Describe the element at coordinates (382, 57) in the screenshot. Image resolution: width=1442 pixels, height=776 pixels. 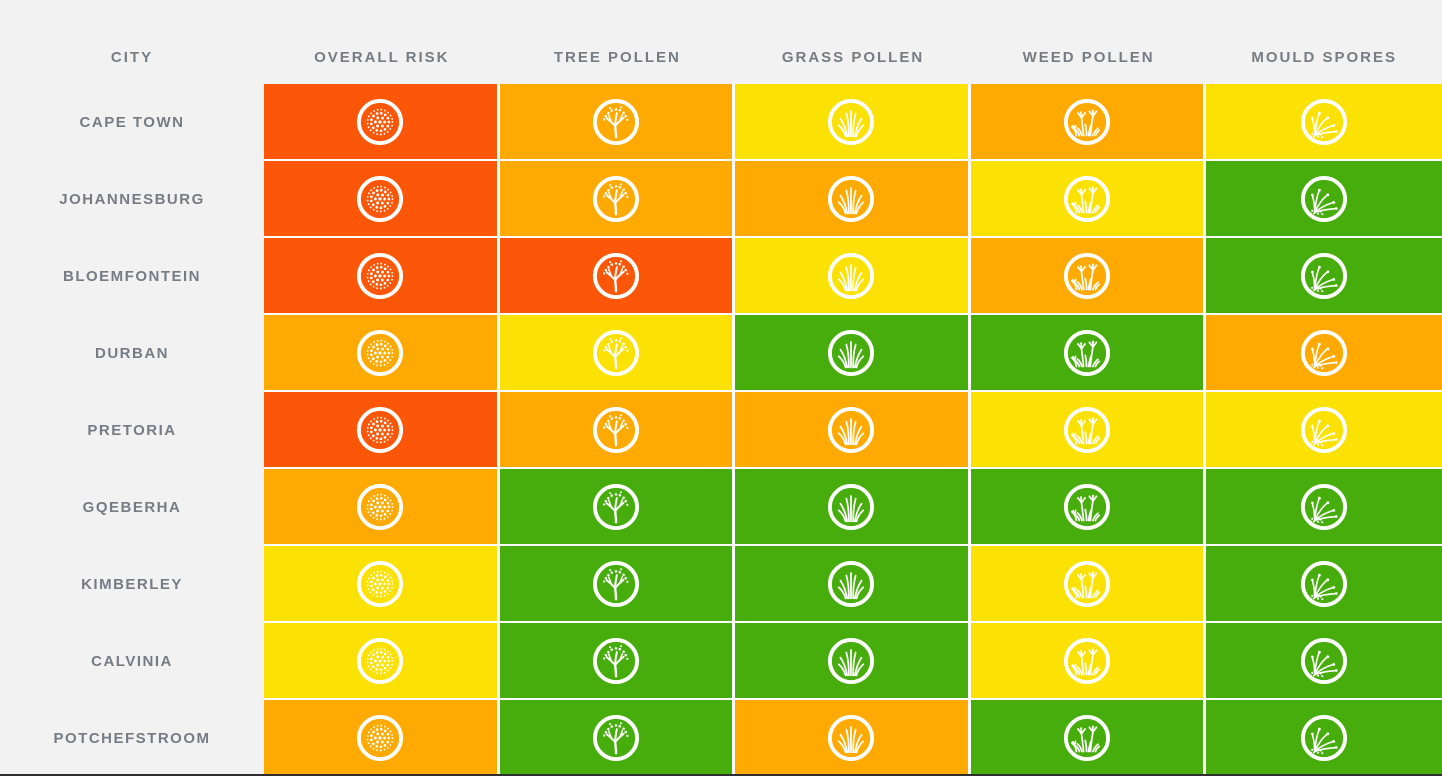
I see `column-header-overall-risk: OVERALL RISK` at that location.